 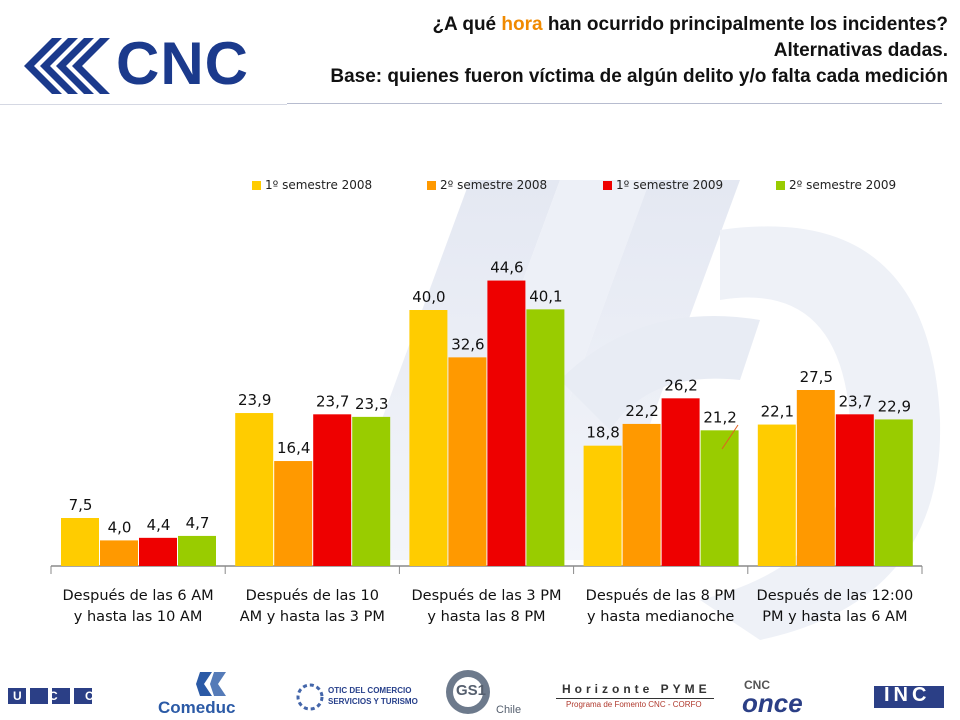 I want to click on legend-swatch-s3, so click(x=607, y=185).